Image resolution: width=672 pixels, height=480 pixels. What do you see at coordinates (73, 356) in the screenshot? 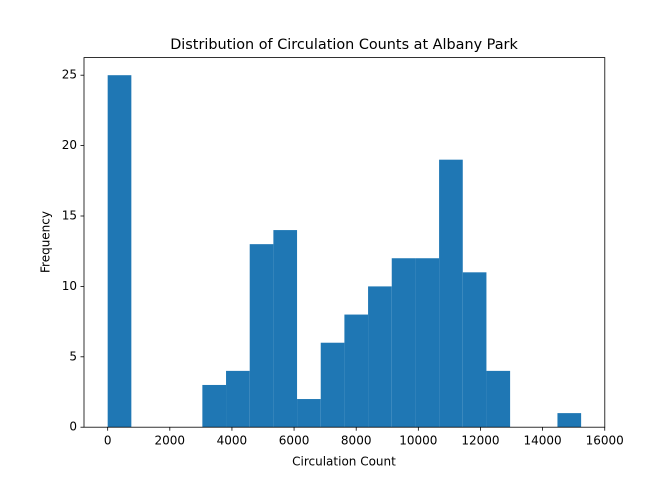
I see `y-tick-label: 5` at bounding box center [73, 356].